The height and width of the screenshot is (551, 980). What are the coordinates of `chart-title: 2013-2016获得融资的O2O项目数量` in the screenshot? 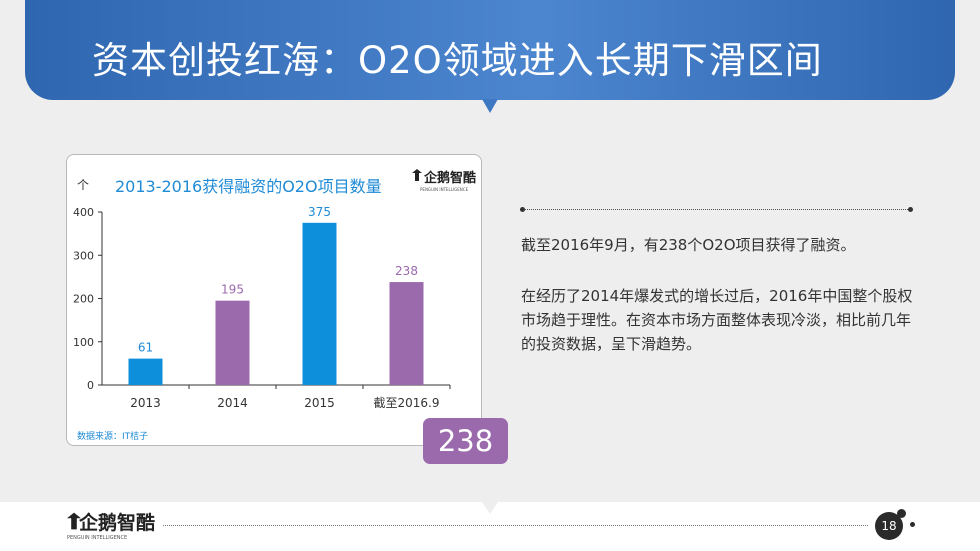 It's located at (248, 186).